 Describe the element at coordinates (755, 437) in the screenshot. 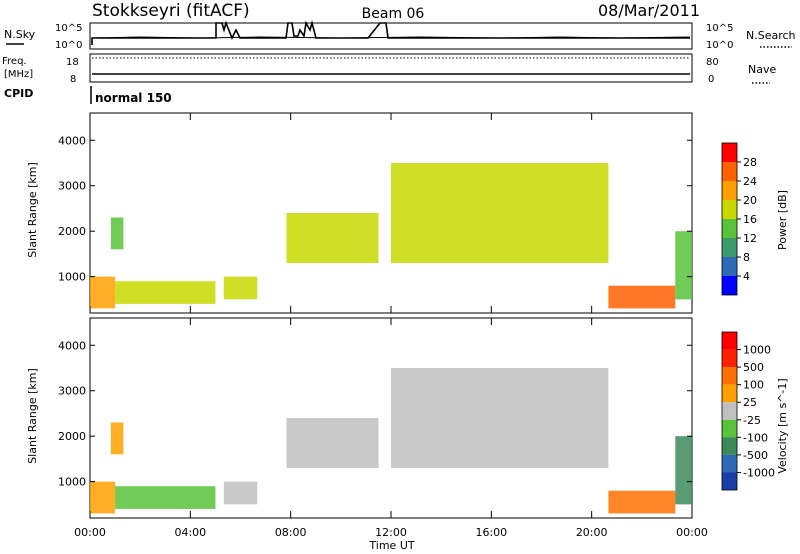

I see `colorbar-tick-label: -100` at that location.